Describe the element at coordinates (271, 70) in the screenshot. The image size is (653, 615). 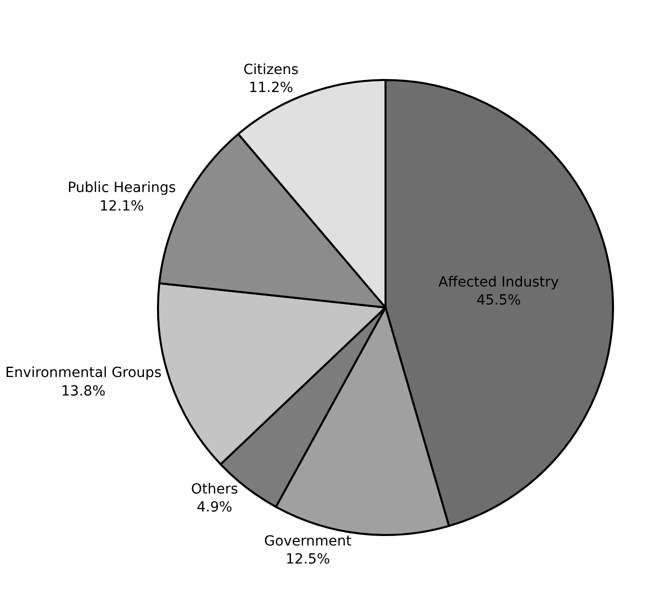
I see `slice-label: Citizens` at that location.